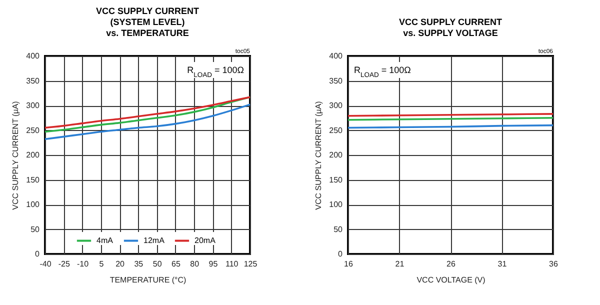 The width and height of the screenshot is (600, 305). I want to click on x-tick-label: -40, so click(46, 264).